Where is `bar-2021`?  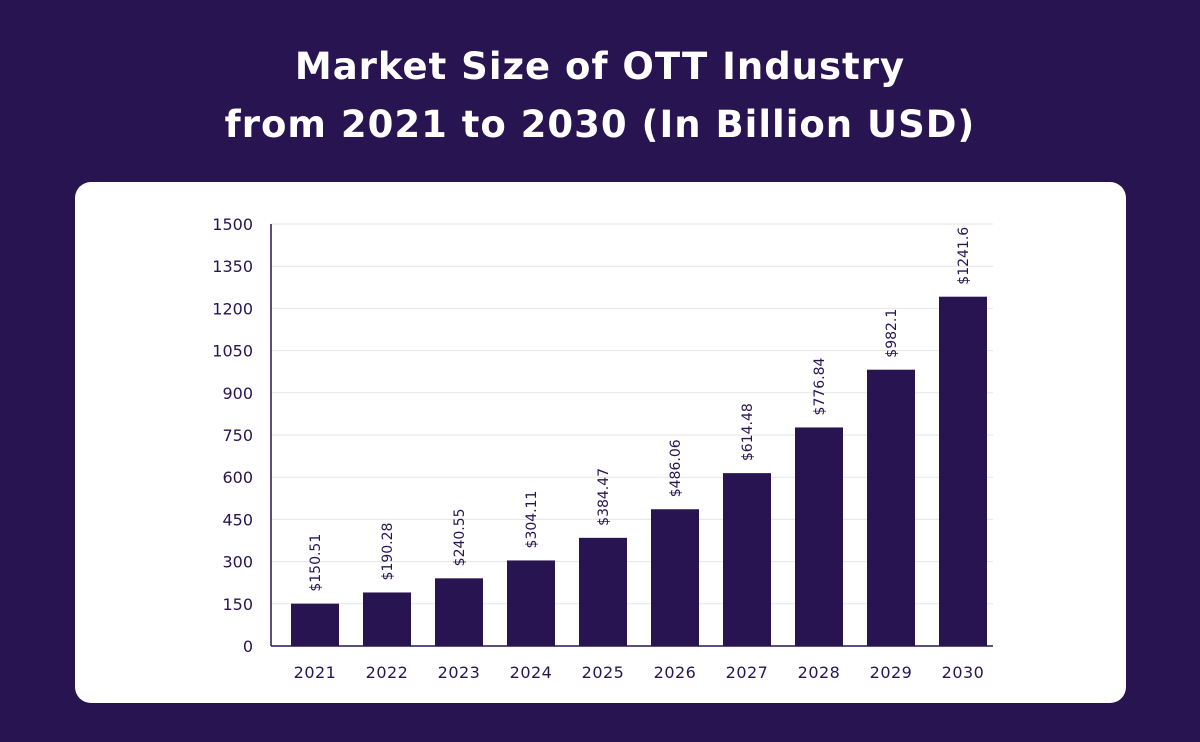 bar-2021 is located at coordinates (315, 624).